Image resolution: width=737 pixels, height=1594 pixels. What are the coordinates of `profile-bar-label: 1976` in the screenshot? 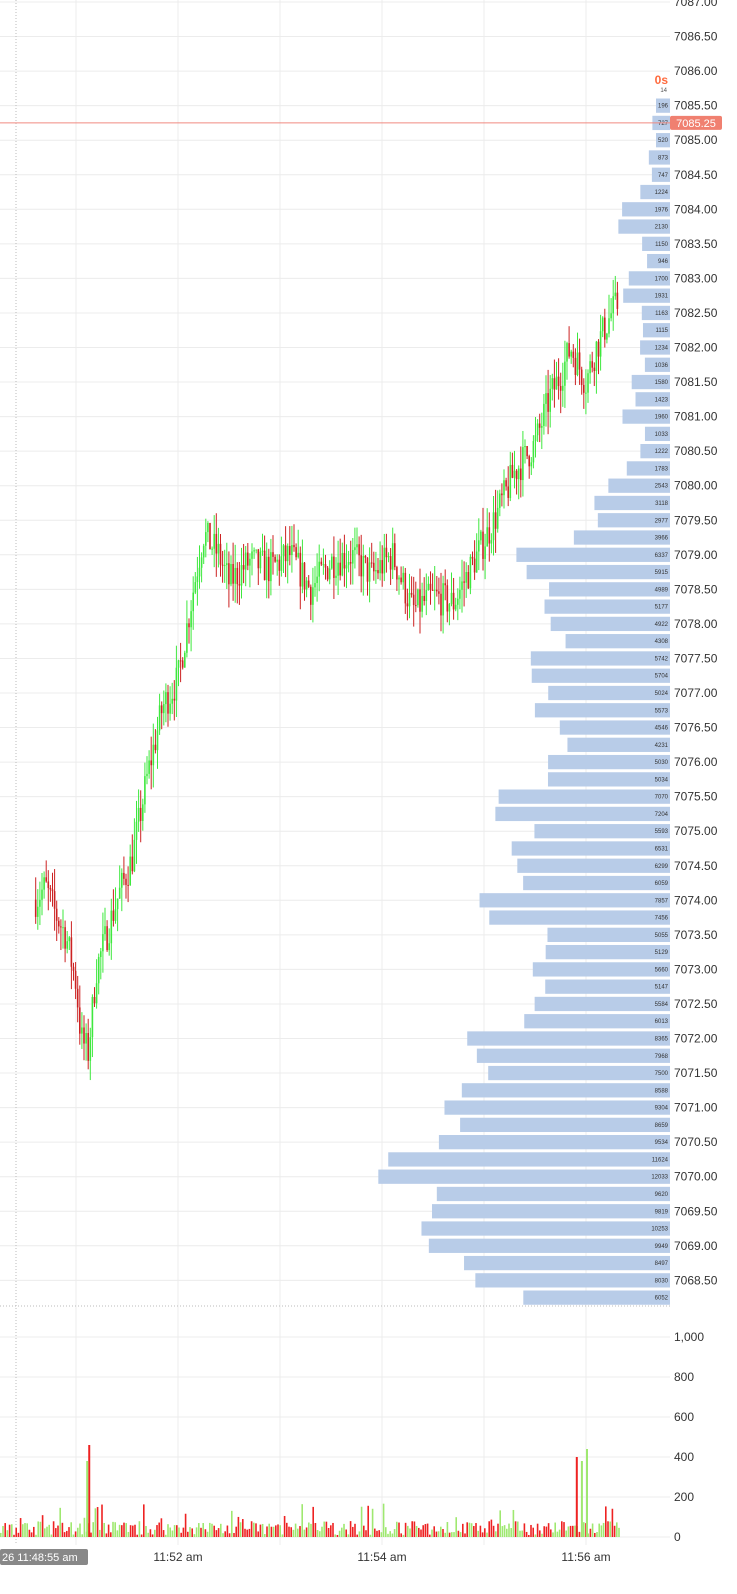 It's located at (662, 210).